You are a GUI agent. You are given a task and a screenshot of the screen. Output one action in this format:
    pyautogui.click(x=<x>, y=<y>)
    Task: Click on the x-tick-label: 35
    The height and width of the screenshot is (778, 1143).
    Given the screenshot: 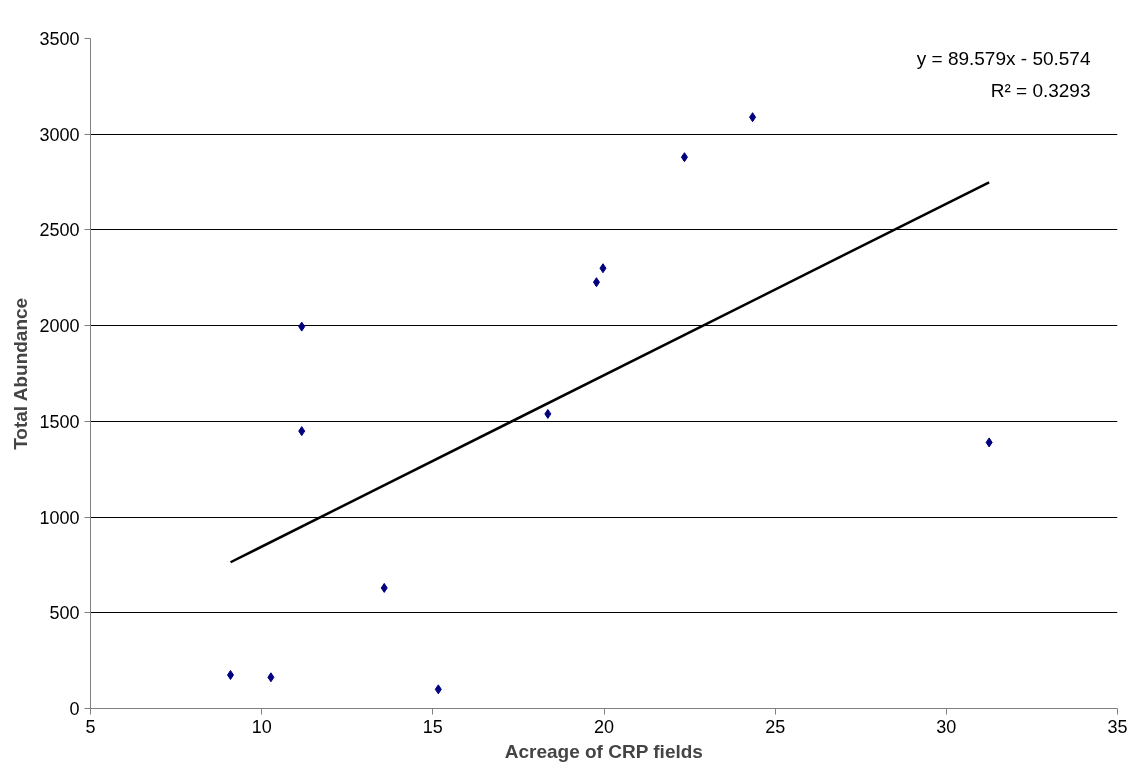 What is the action you would take?
    pyautogui.click(x=1117, y=726)
    